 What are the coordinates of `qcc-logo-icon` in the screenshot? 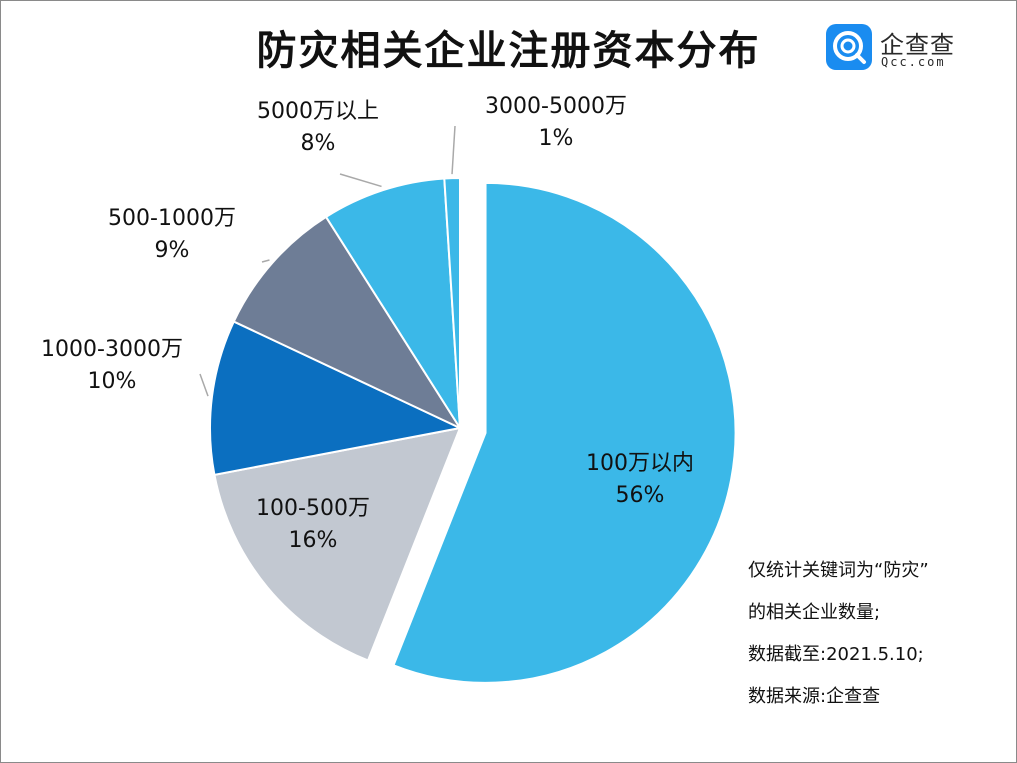 It's located at (849, 47).